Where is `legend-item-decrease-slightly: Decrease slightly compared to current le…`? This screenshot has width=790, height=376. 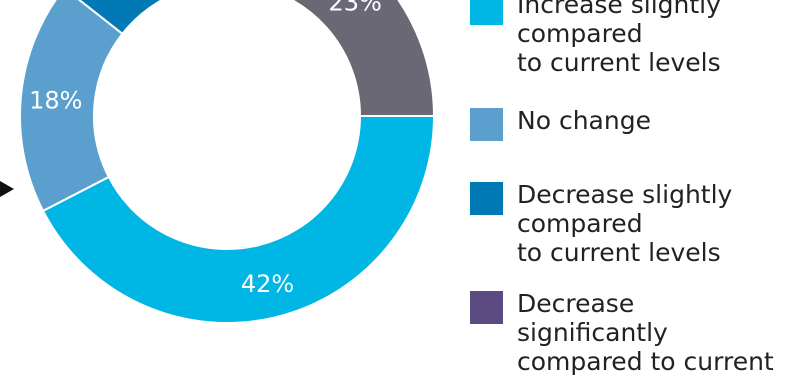 legend-item-decrease-slightly: Decrease slightly compared to current le… is located at coordinates (601, 223).